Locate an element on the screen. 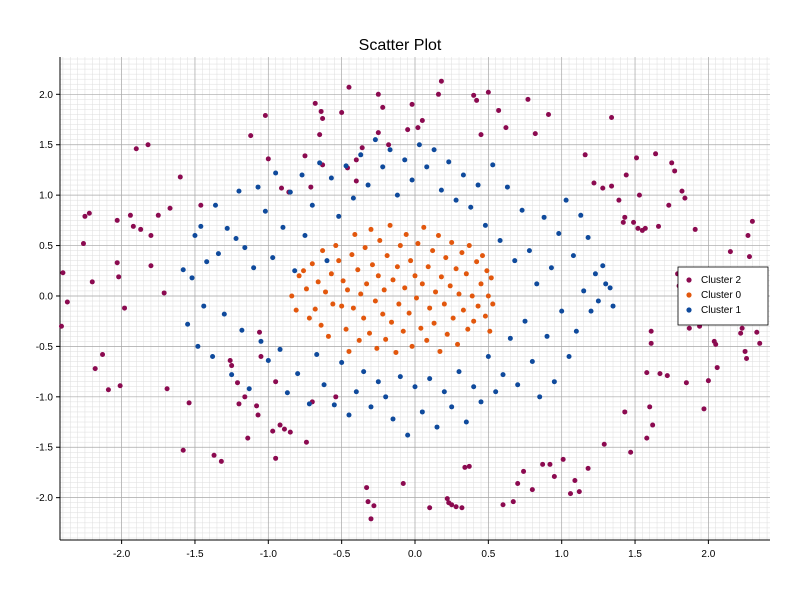 Image resolution: width=800 pixels, height=600 pixels. y-tick-label: 0.0 is located at coordinates (46, 296).